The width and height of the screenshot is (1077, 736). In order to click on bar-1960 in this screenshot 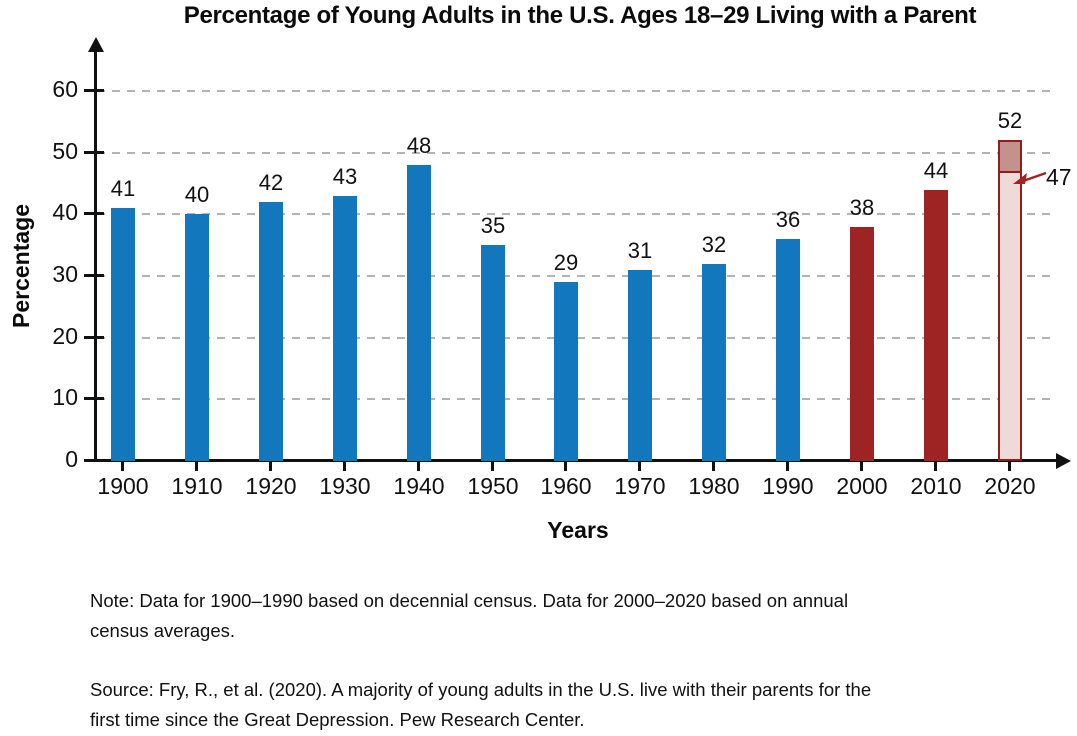, I will do `click(566, 371)`.